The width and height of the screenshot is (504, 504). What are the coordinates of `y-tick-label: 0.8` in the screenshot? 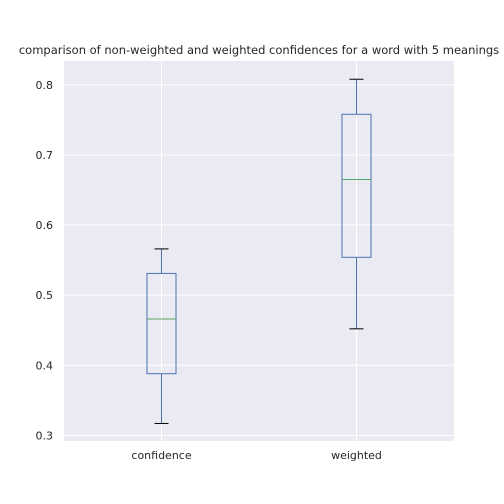 It's located at (45, 85).